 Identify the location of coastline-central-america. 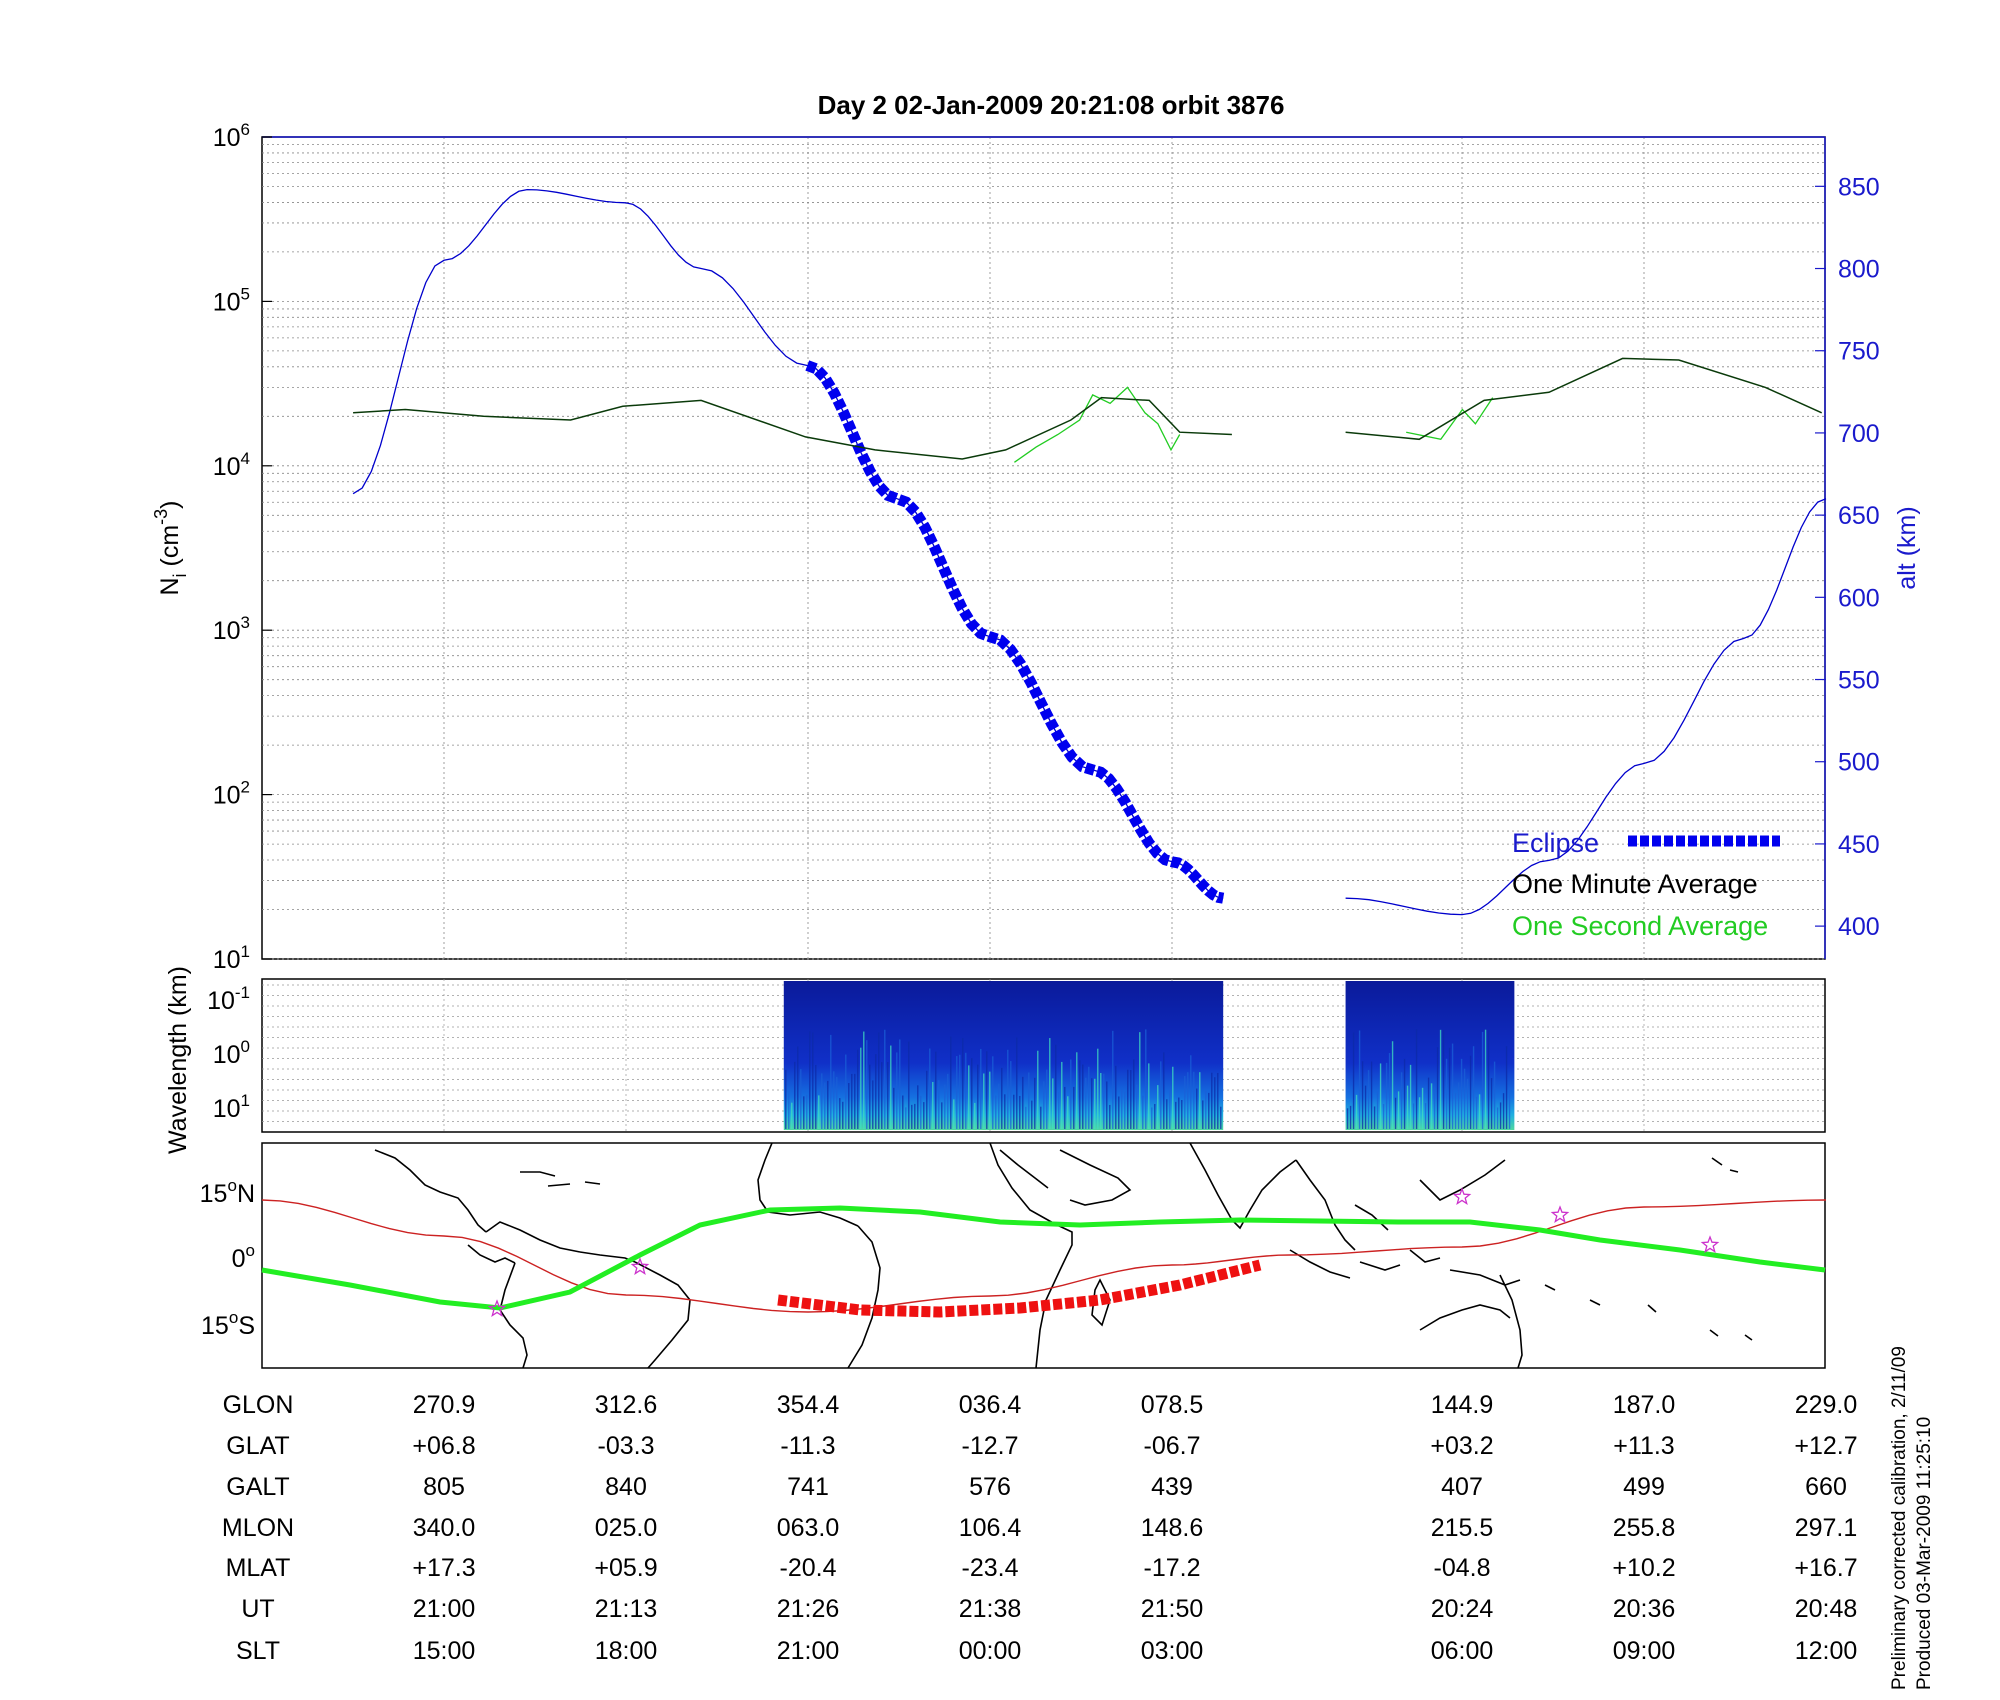
(491, 1254).